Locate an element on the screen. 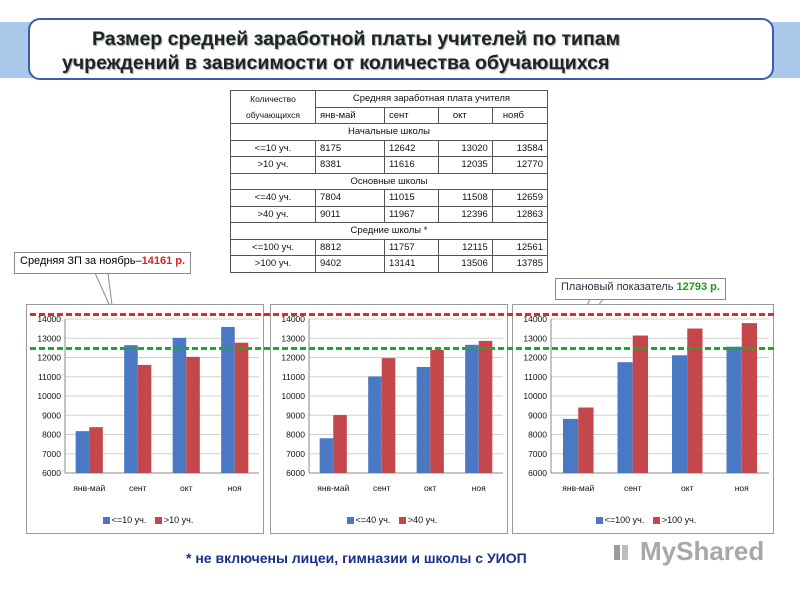 Image resolution: width=800 pixels, height=600 pixels. legend-label: <=10 уч. is located at coordinates (129, 520).